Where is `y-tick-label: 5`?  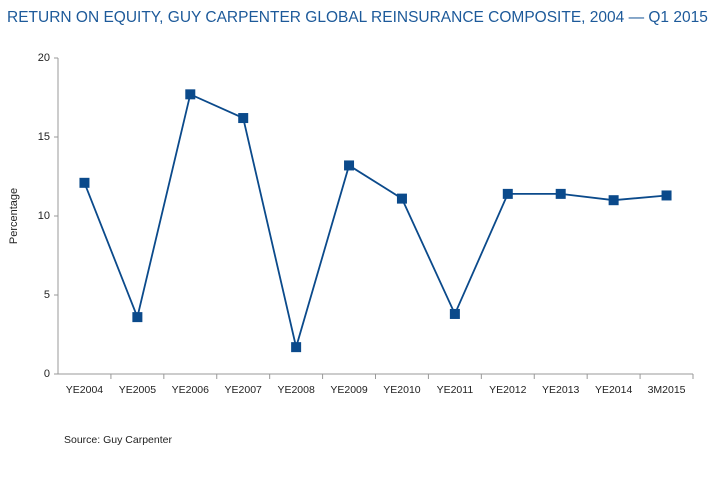 y-tick-label: 5 is located at coordinates (47, 295).